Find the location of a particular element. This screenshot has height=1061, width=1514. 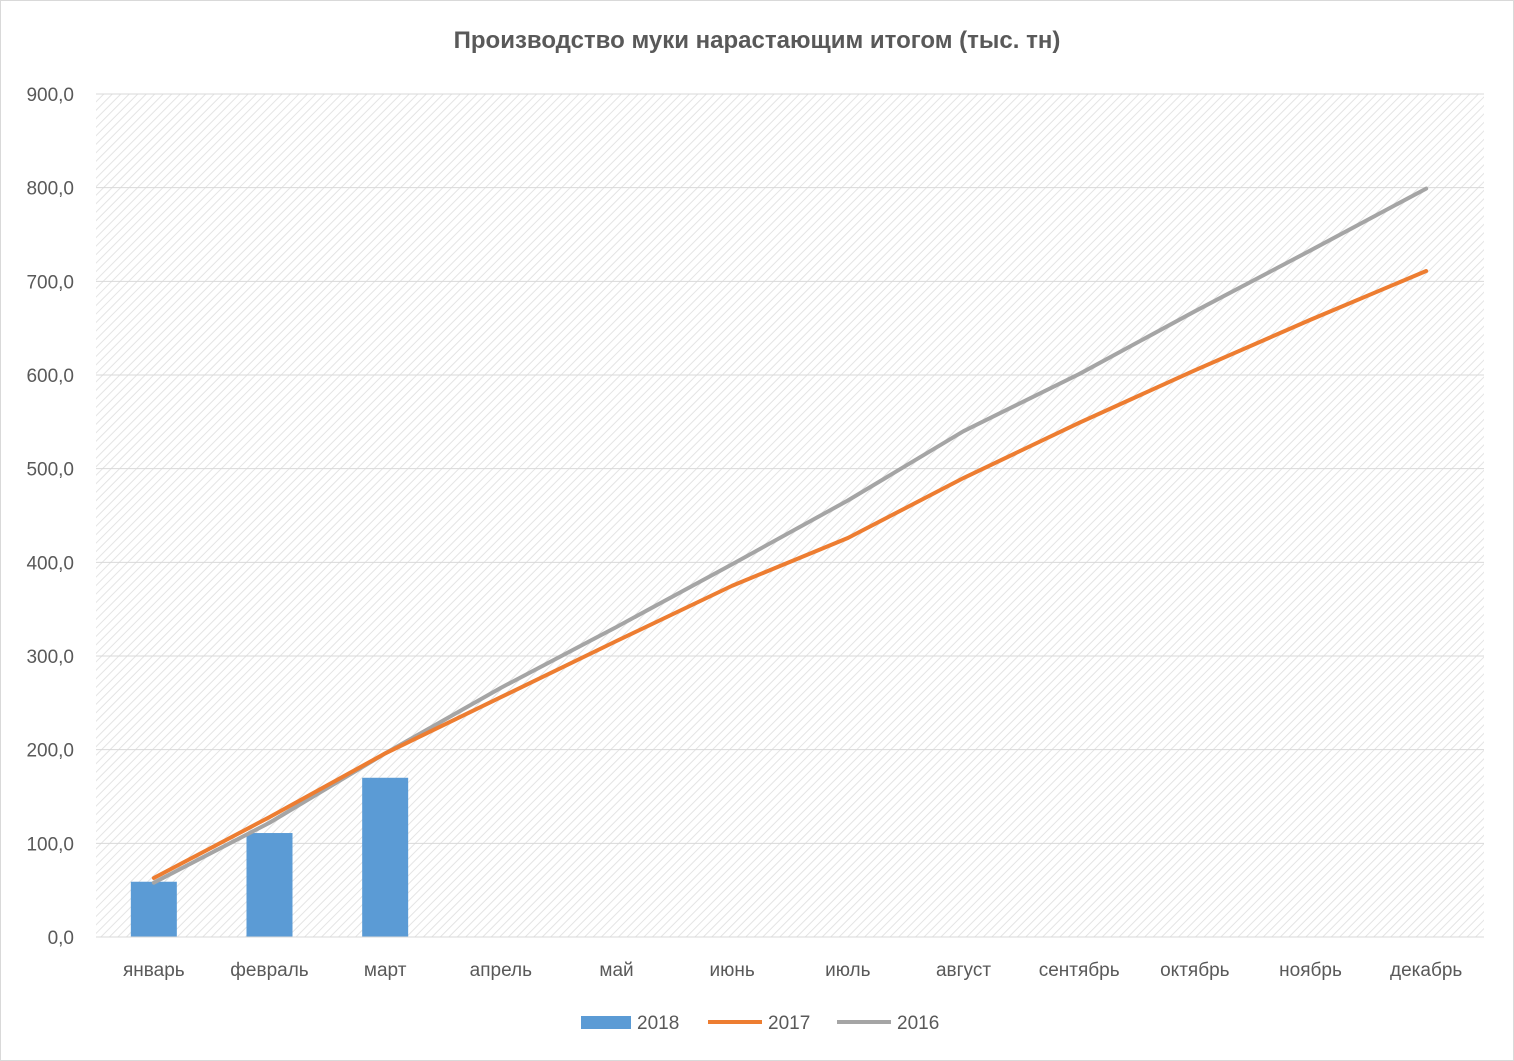

x-tick-label: сентябрь is located at coordinates (1079, 970).